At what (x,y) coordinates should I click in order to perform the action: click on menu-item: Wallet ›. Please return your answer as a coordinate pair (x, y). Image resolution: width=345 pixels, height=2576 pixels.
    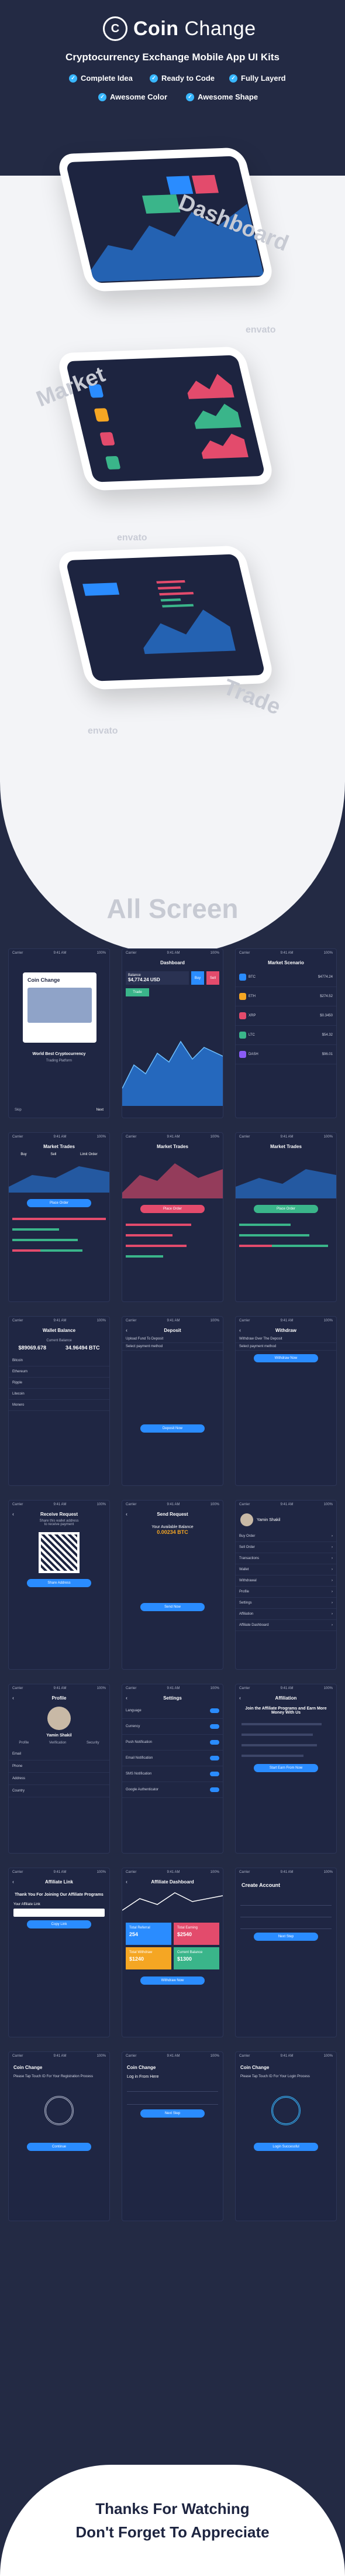
    Looking at the image, I should click on (286, 1569).